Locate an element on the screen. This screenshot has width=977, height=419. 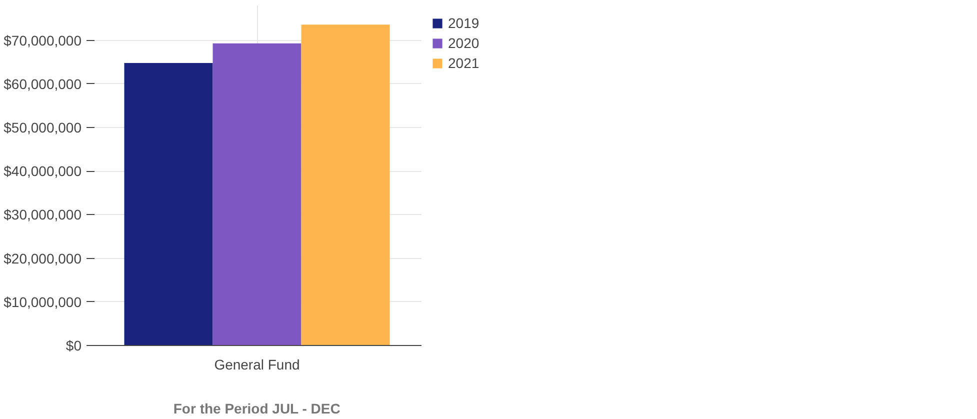
y-tick-label: $70,000,000 is located at coordinates (43, 40).